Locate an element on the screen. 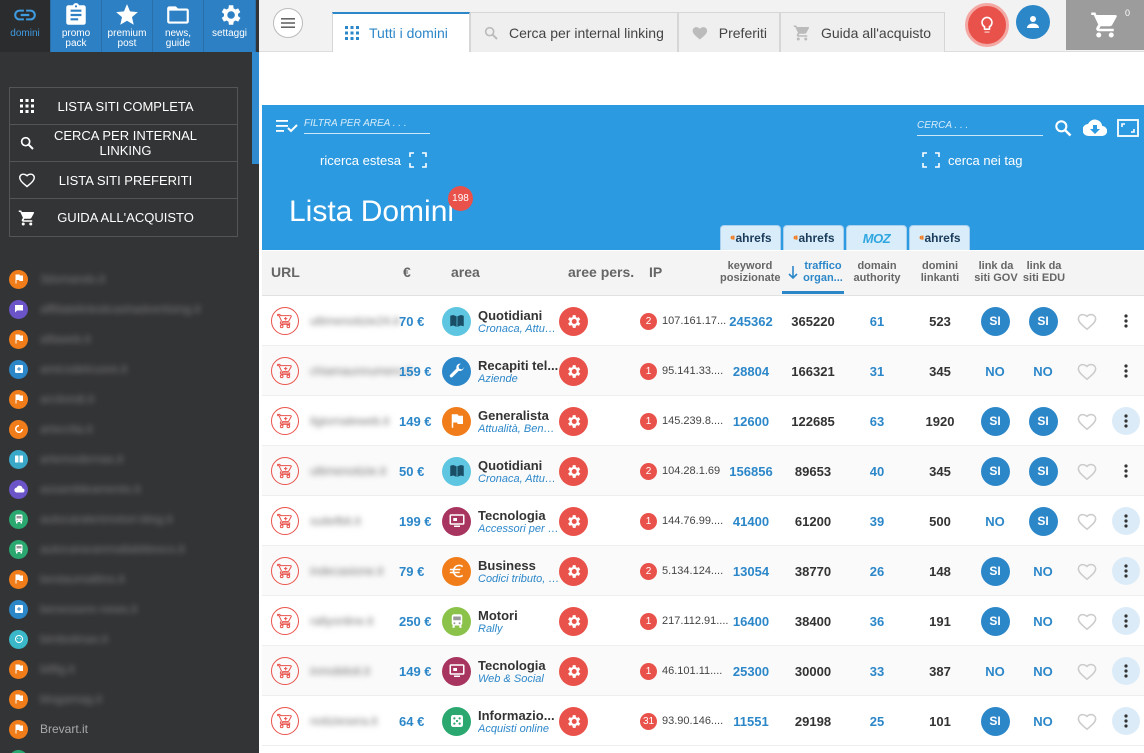 This screenshot has height=753, width=1144. tab-tutti-domini: Tutti i domini is located at coordinates (401, 32).